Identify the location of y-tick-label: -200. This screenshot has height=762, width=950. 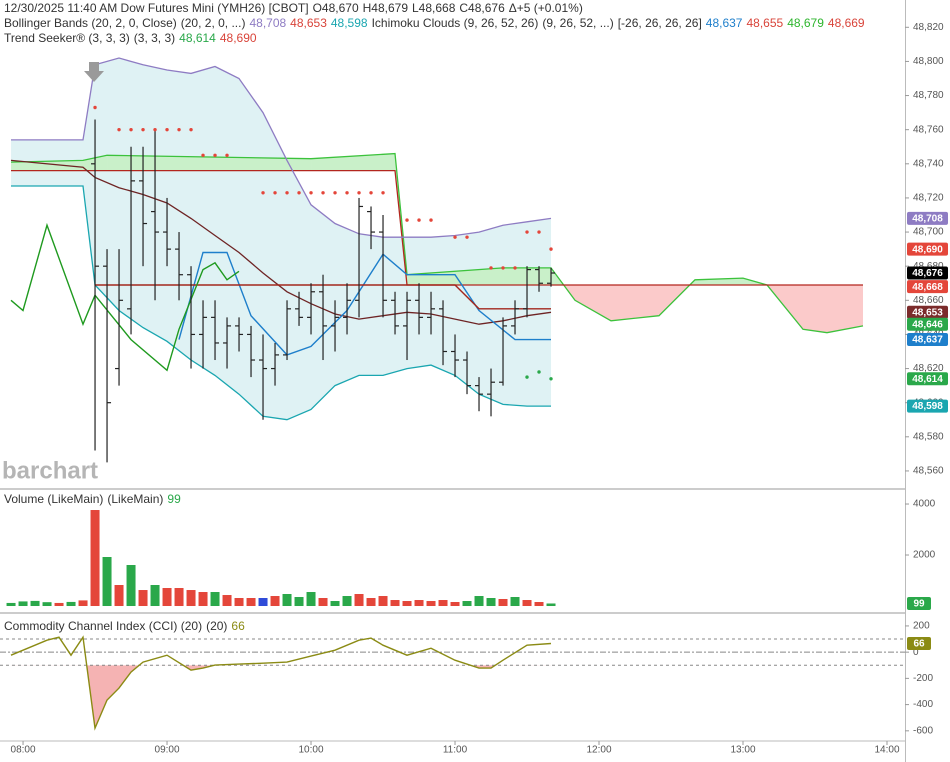
(923, 678).